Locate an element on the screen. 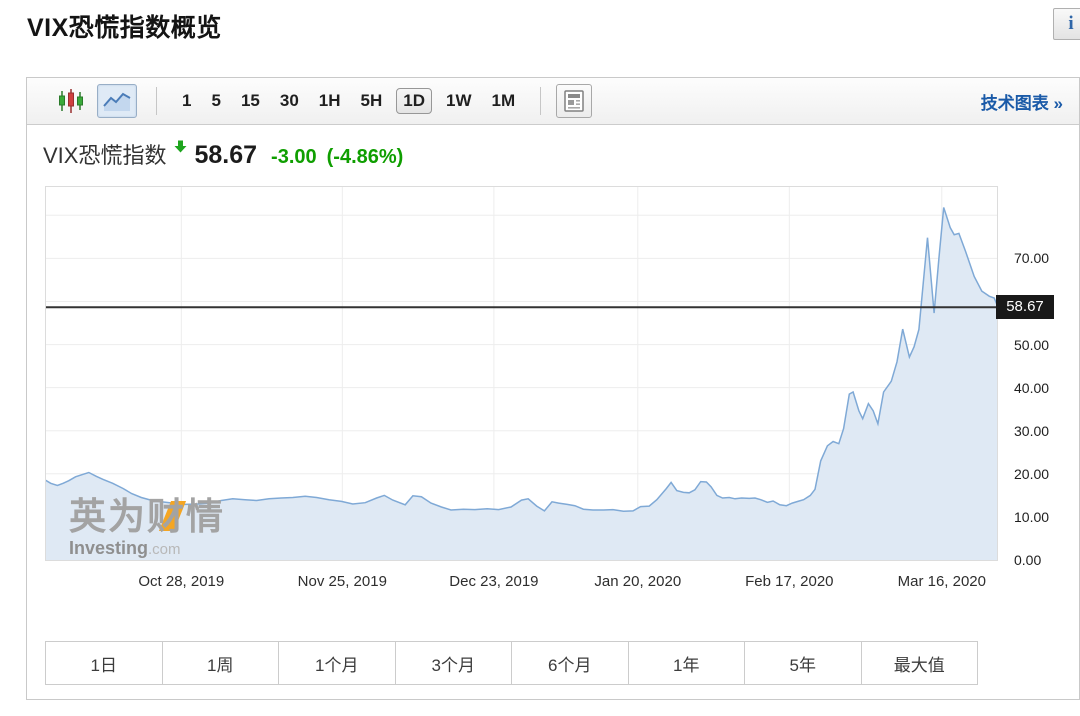 Image resolution: width=1080 pixels, height=716 pixels. y-tick-20: 20.00 is located at coordinates (1032, 473).